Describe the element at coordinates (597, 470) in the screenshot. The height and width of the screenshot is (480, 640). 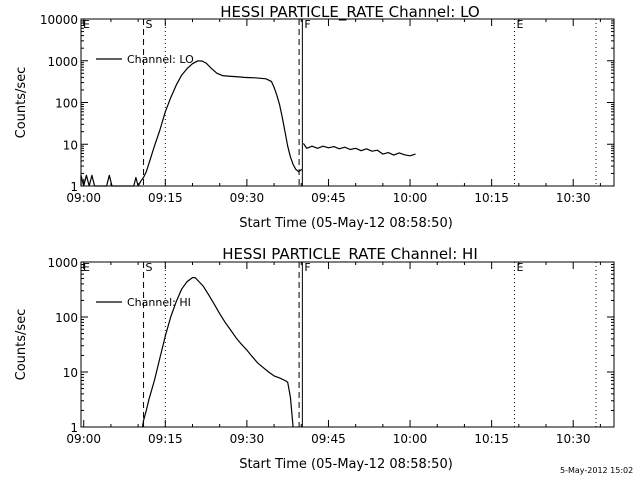
I see `footer-stamp: 5-May-2012 15:02` at that location.